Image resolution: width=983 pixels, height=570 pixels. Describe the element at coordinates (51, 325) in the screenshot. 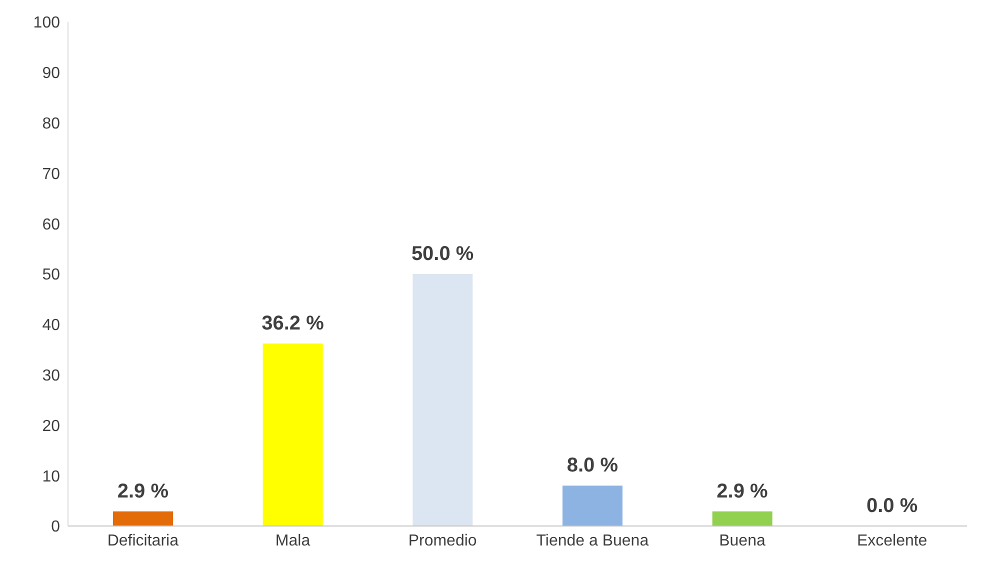

I see `y-tick-label: 40` at that location.